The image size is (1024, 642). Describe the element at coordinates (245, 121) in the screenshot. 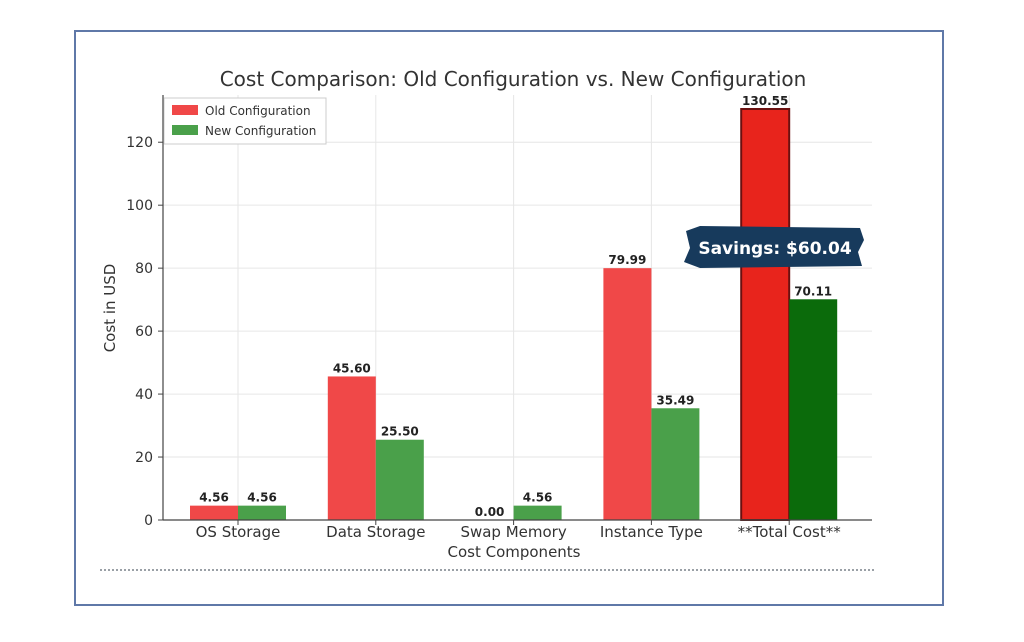

I see `legend: Old Configuration New Configuration` at that location.